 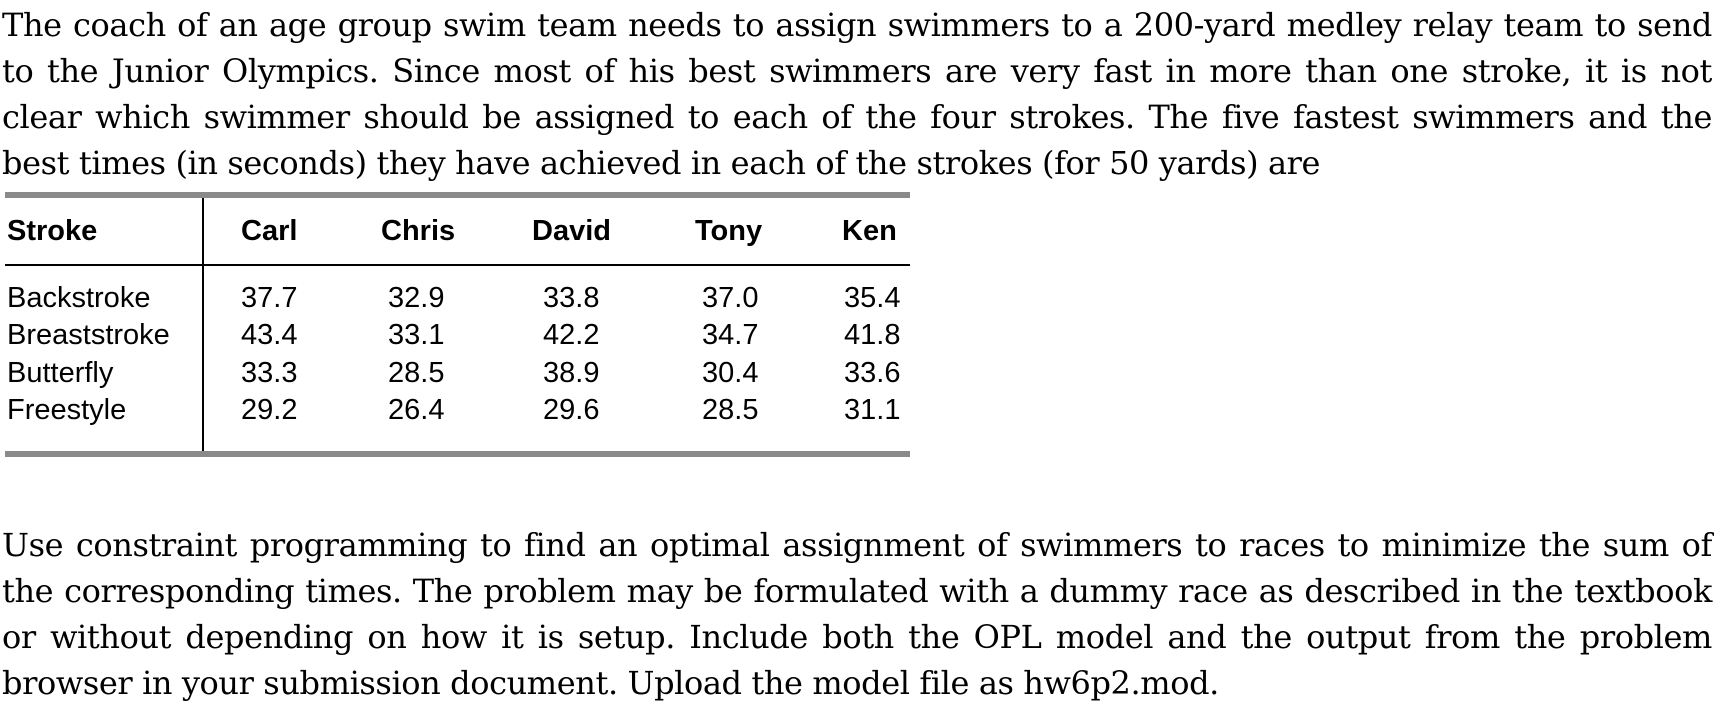 I want to click on table-cell: 33.3, so click(x=269, y=373).